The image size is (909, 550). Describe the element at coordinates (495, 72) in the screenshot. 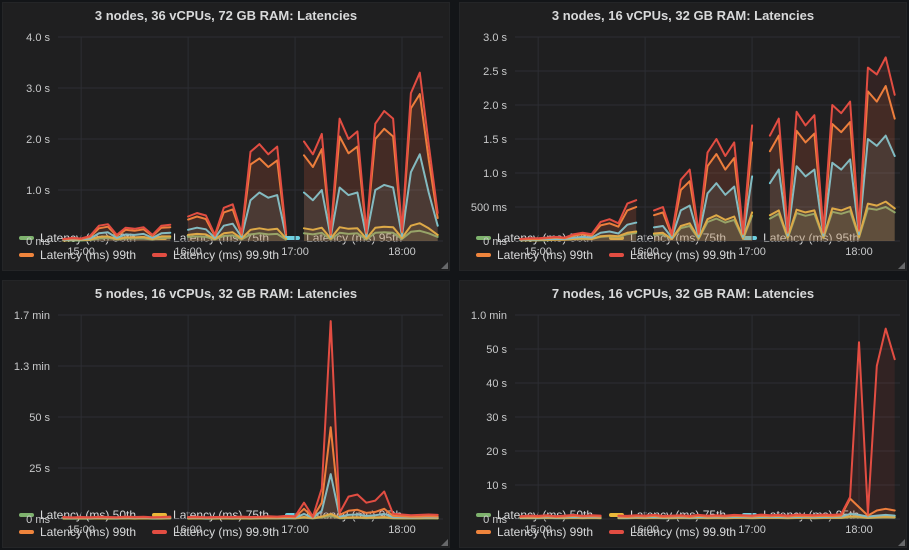

I see `y-tick-label: 2.5 s` at that location.